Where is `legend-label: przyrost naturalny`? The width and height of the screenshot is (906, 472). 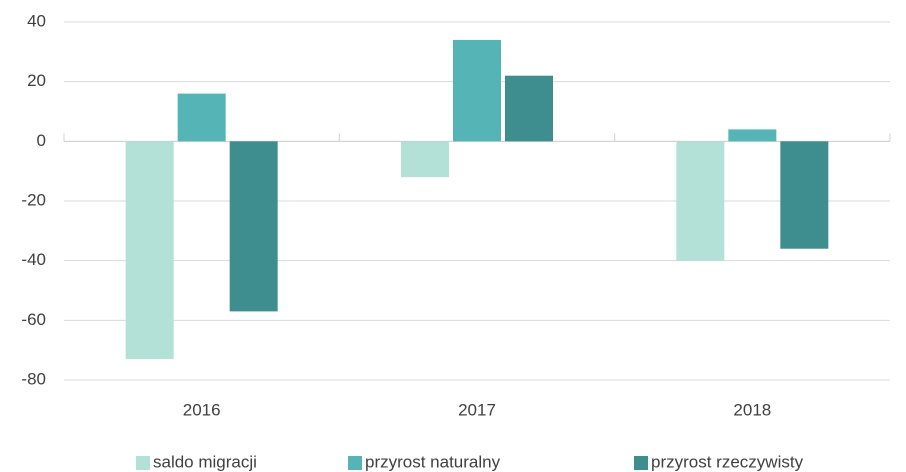
legend-label: przyrost naturalny is located at coordinates (433, 461).